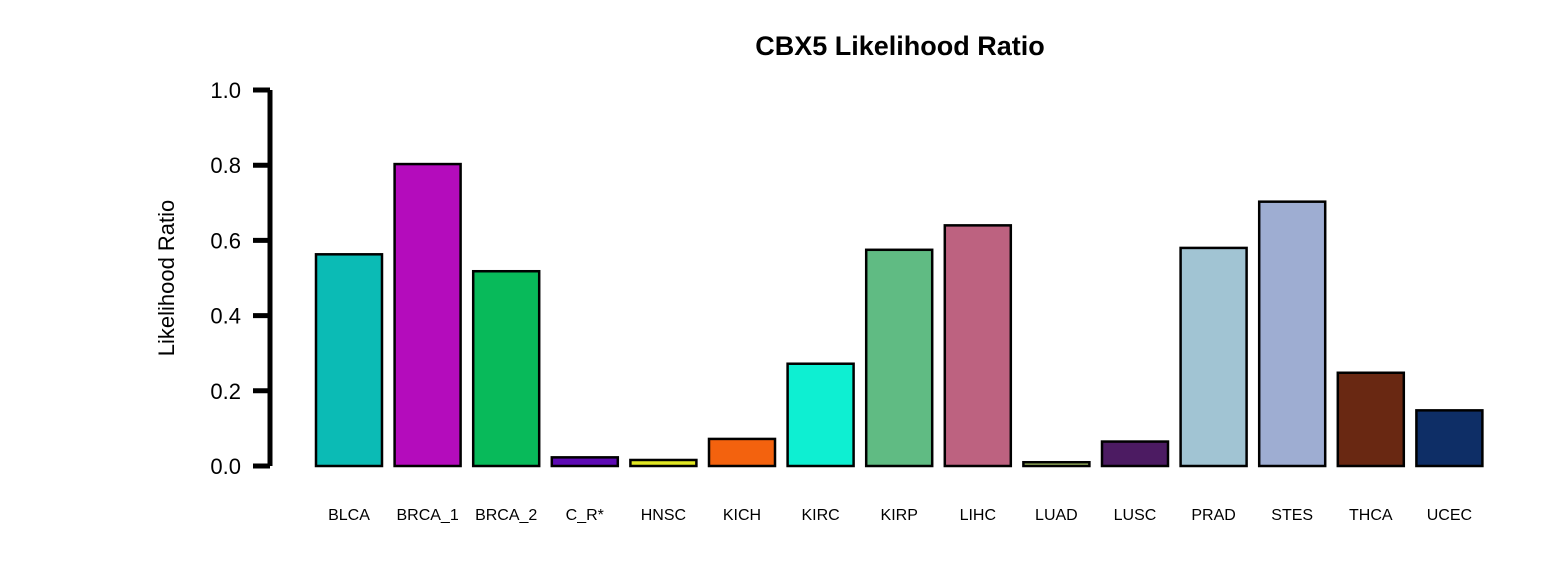 Image resolution: width=1560 pixels, height=586 pixels. What do you see at coordinates (225, 90) in the screenshot?
I see `y-tick-label: 1.0` at bounding box center [225, 90].